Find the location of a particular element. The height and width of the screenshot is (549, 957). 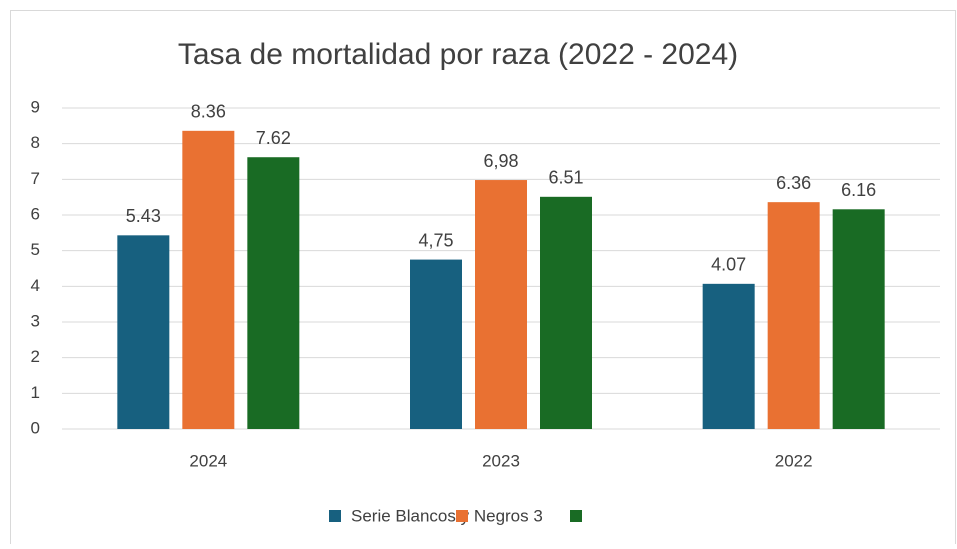

data-label: 8.36 is located at coordinates (208, 112).